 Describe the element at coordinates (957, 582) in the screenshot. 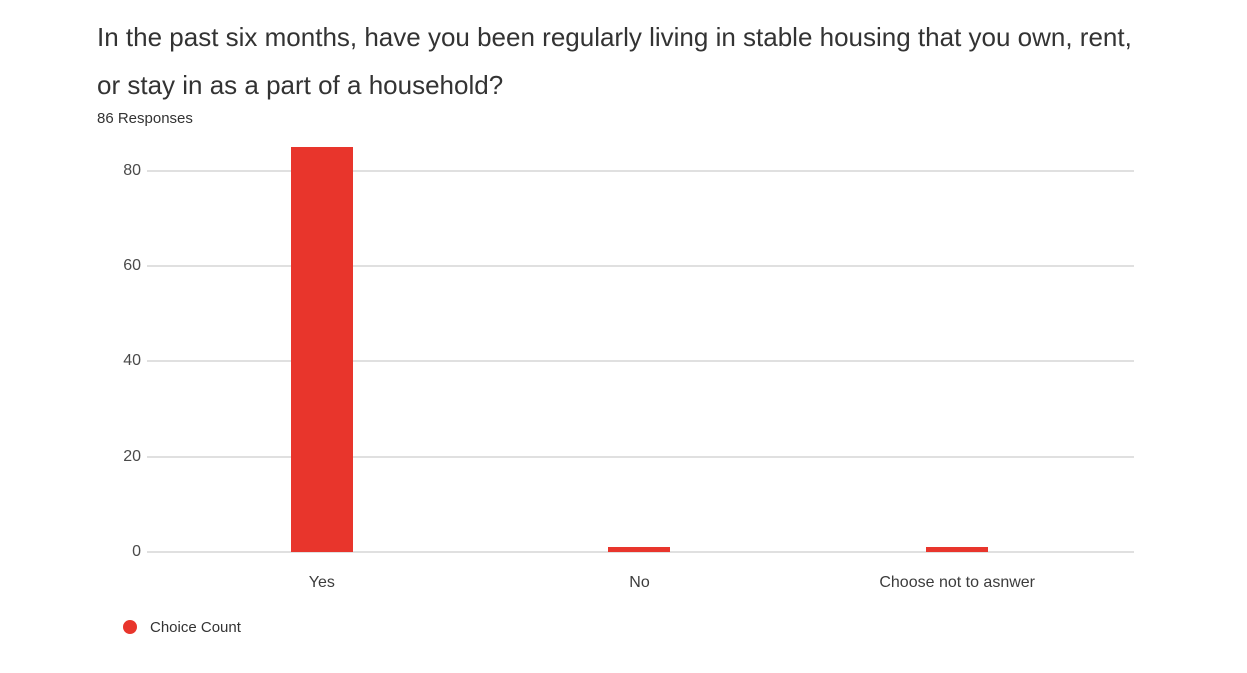

I see `x-axis-label: Choose not to asnwer` at that location.